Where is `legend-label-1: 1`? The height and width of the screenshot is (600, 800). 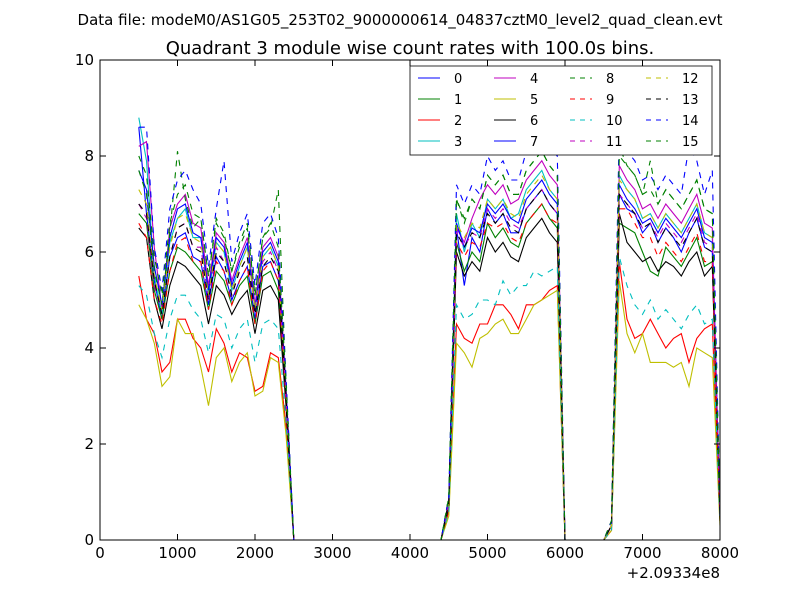
legend-label-1: 1 is located at coordinates (458, 100).